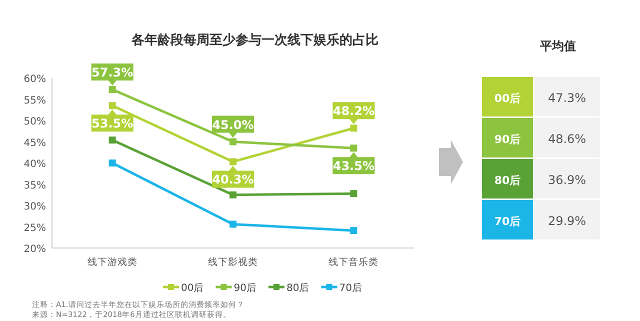 Image resolution: width=640 pixels, height=321 pixels. I want to click on data-label: 45.0%, so click(233, 125).